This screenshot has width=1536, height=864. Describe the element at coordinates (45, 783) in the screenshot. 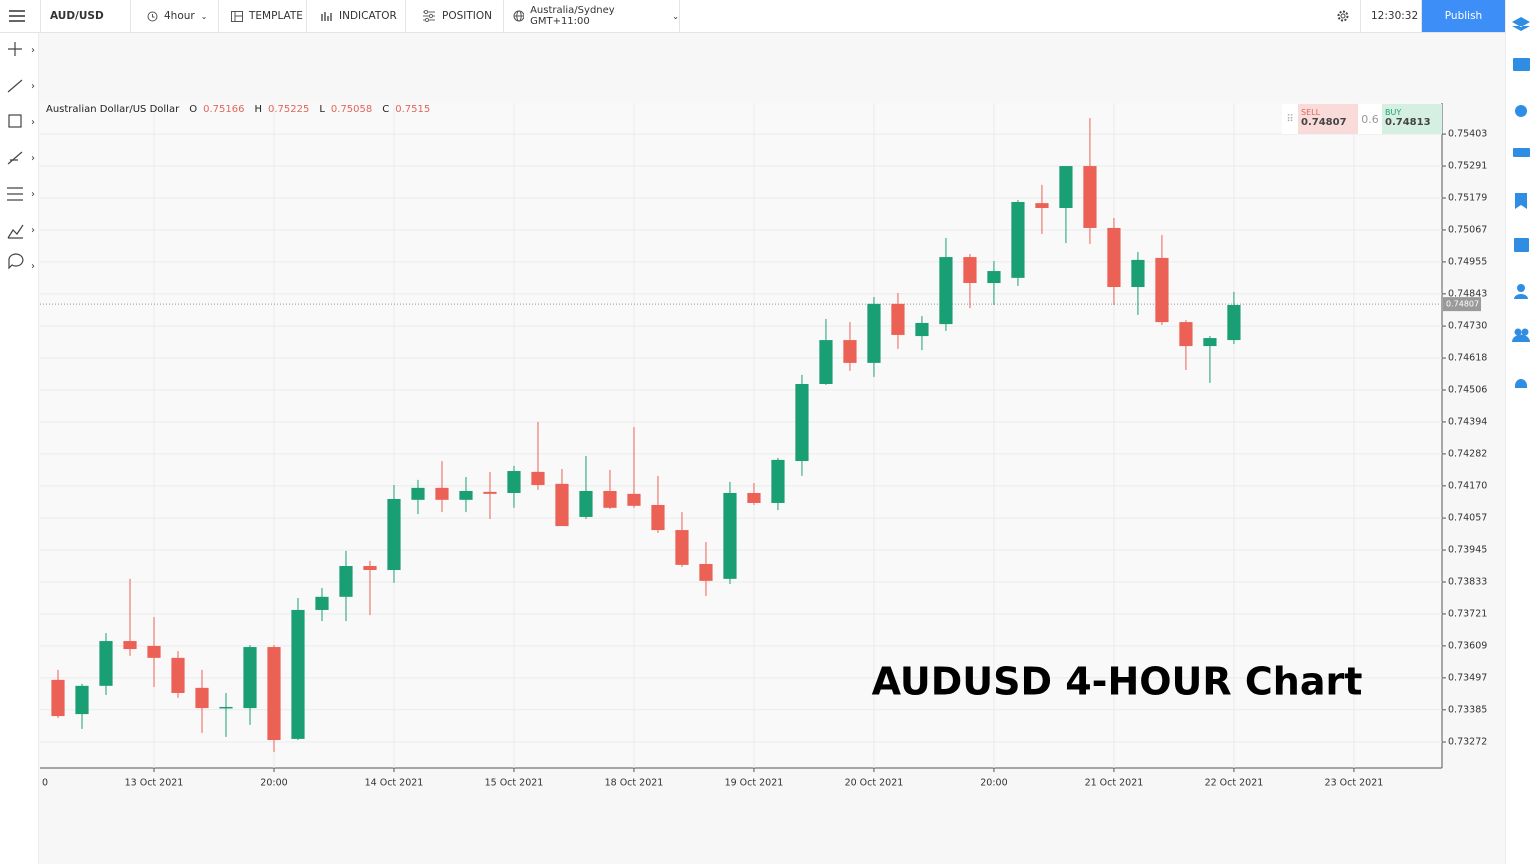

I see `x-tick-label: 0` at that location.